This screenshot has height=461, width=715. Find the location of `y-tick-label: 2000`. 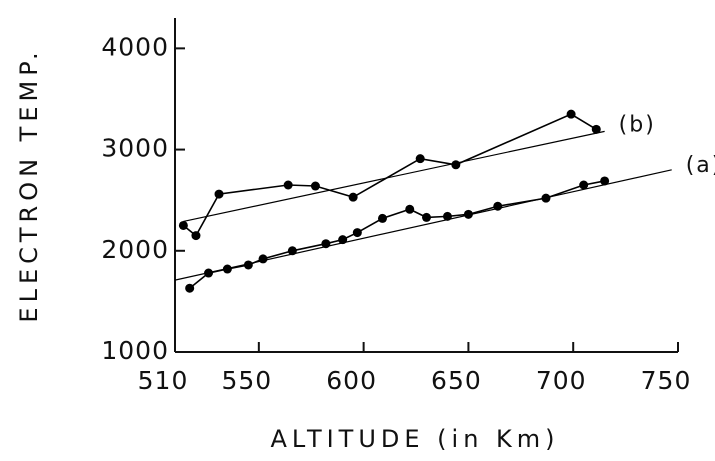

y-tick-label: 2000 is located at coordinates (135, 249).